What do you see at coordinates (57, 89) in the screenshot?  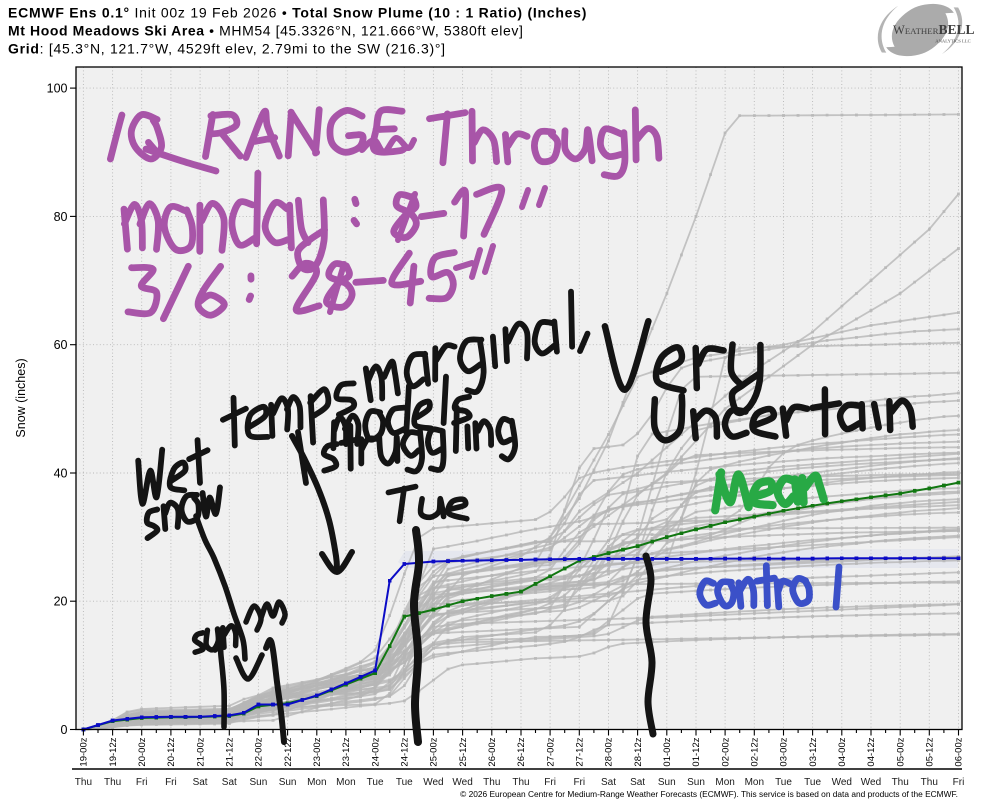 I see `svg-text: 100` at bounding box center [57, 89].